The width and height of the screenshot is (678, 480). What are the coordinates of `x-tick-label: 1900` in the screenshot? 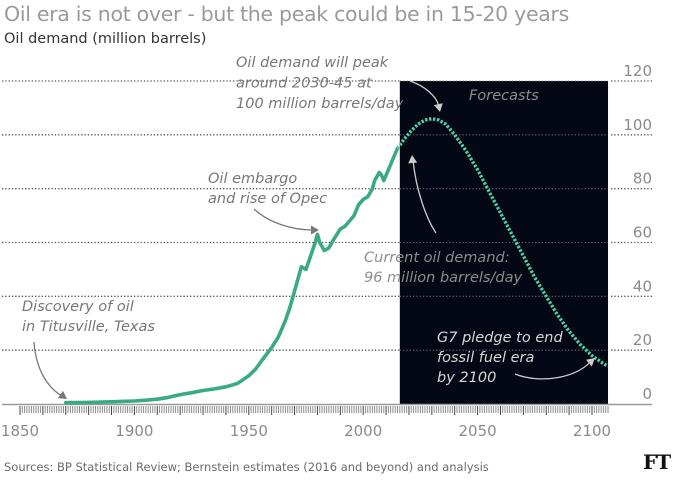 It's located at (134, 431).